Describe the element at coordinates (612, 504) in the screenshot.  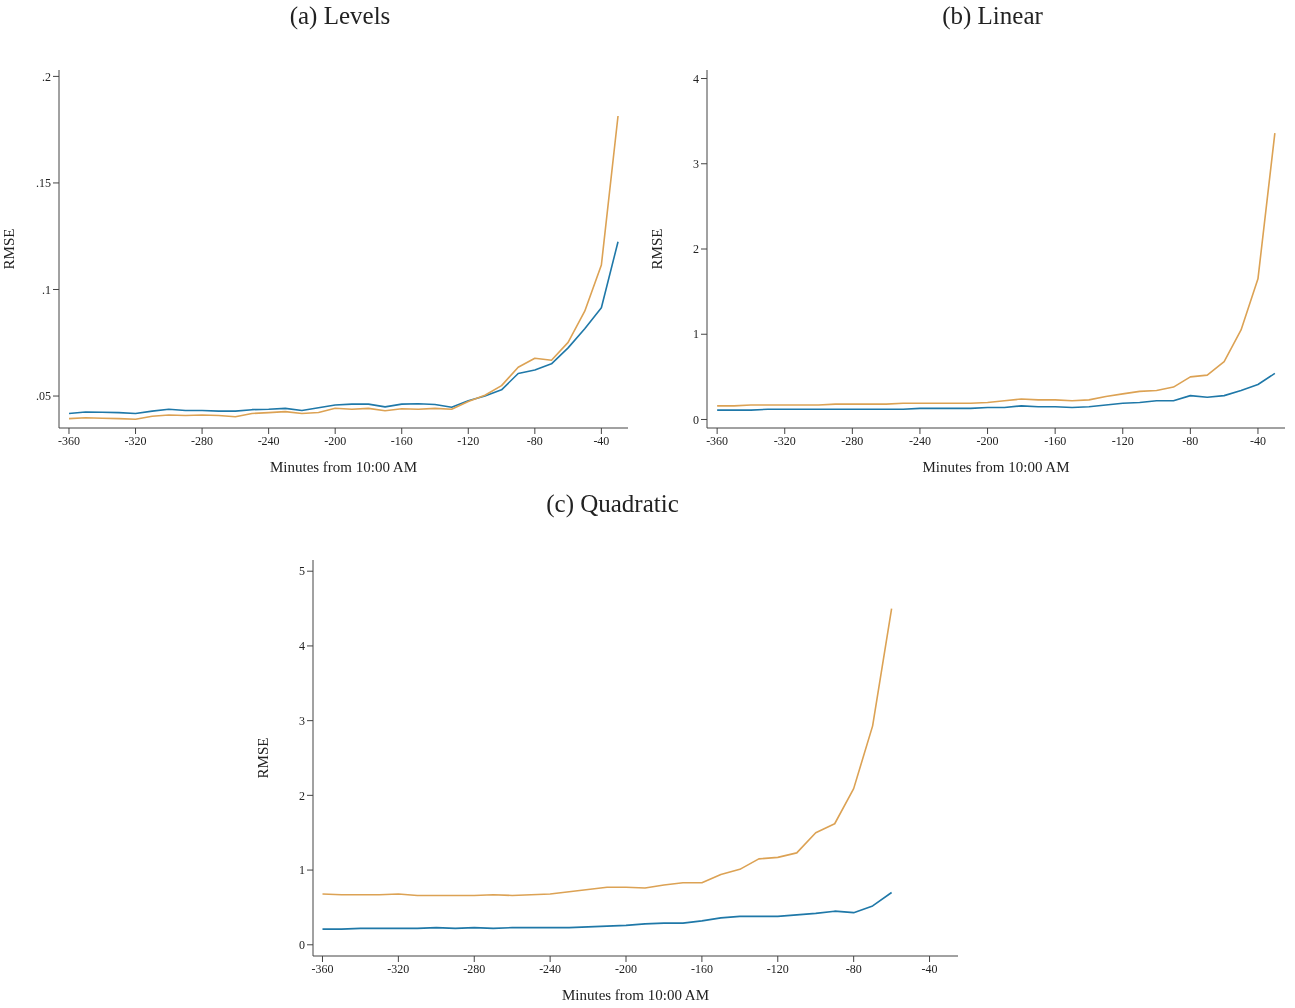
I see `chart-title: (c) Quadratic` at that location.